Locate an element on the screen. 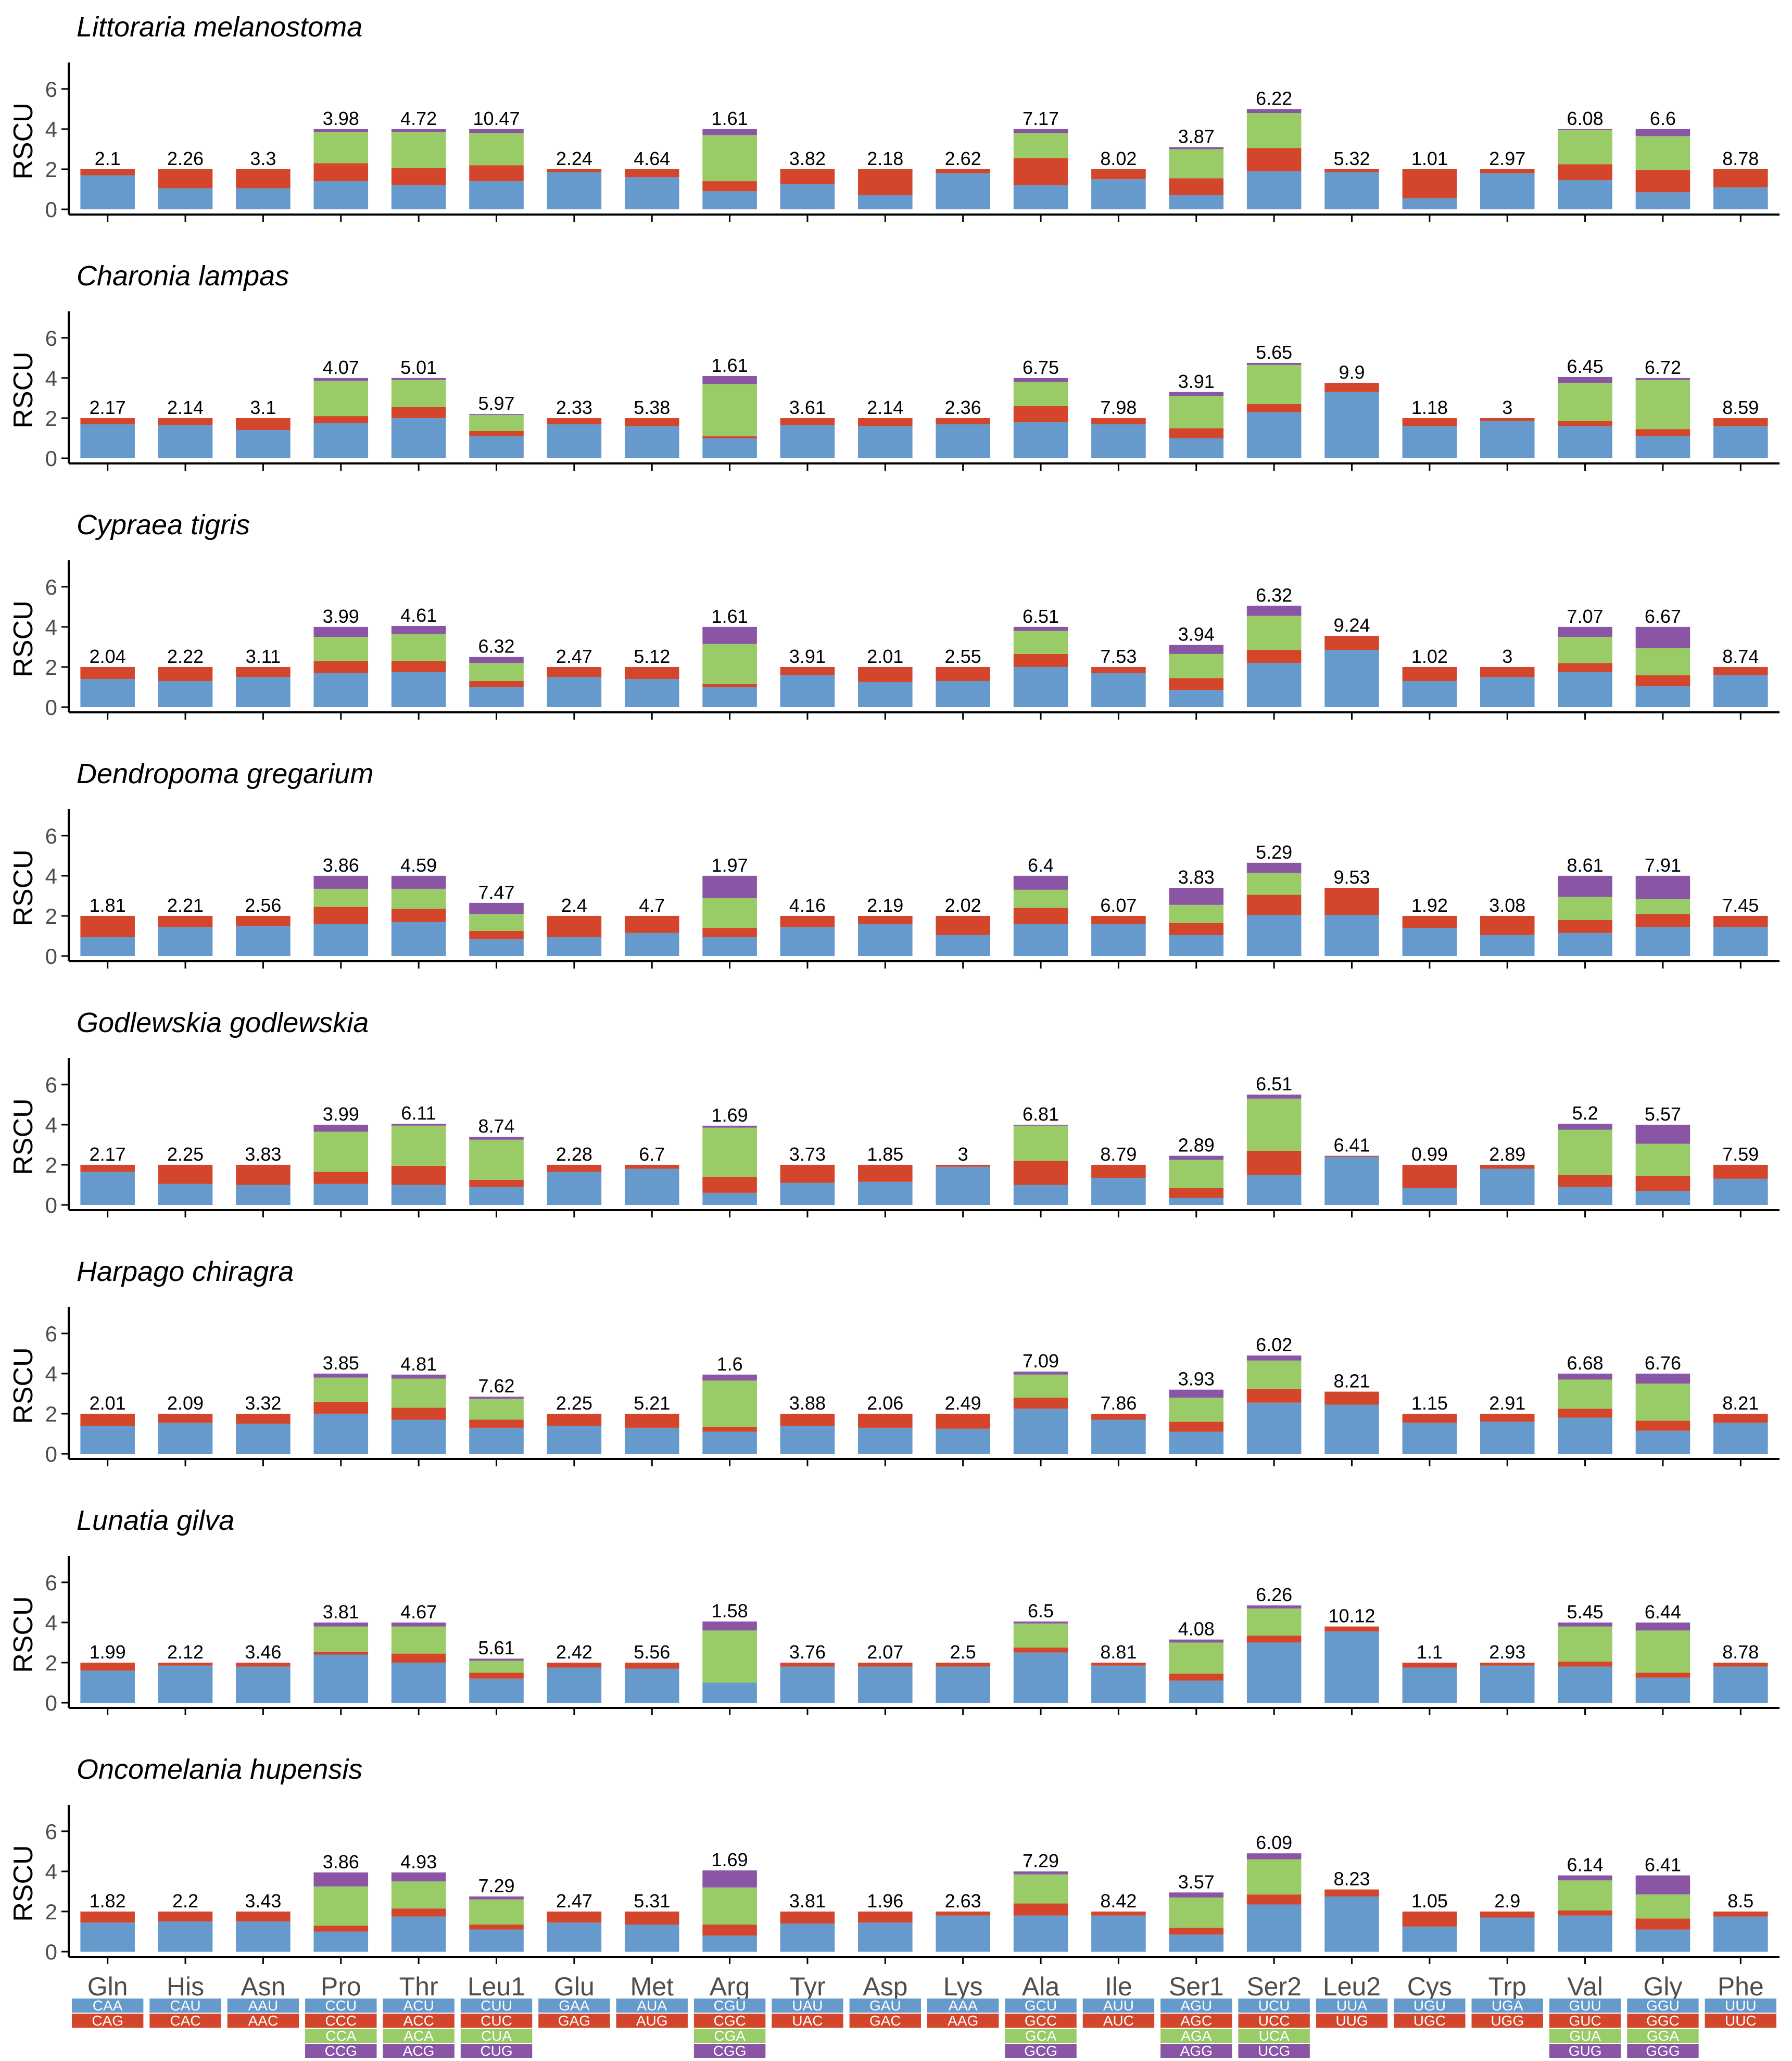  bar-segment-leu1-codon4 is located at coordinates (496, 1659).